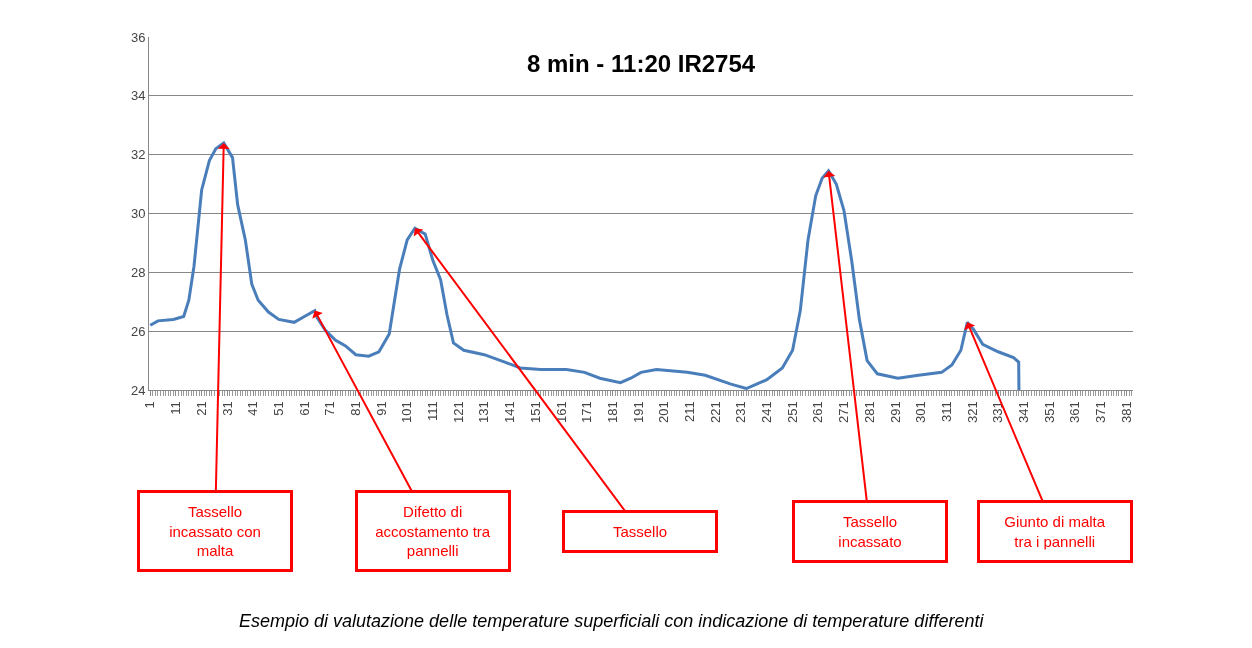  Describe the element at coordinates (664, 412) in the screenshot. I see `x-tick-label: 201` at that location.